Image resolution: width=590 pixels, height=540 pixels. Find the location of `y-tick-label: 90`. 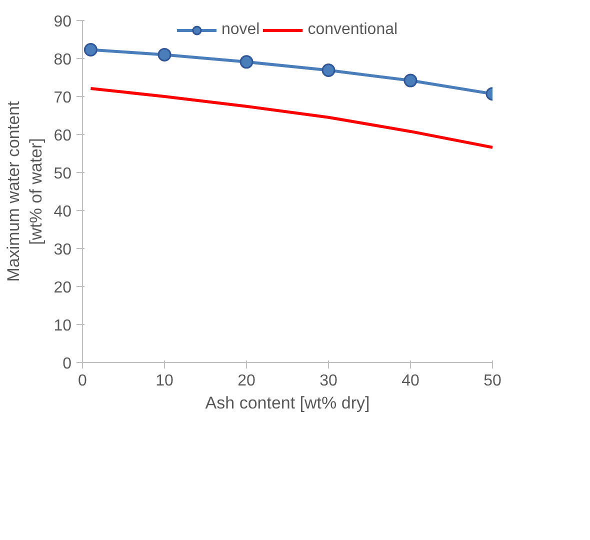

y-tick-label: 90 is located at coordinates (63, 22).